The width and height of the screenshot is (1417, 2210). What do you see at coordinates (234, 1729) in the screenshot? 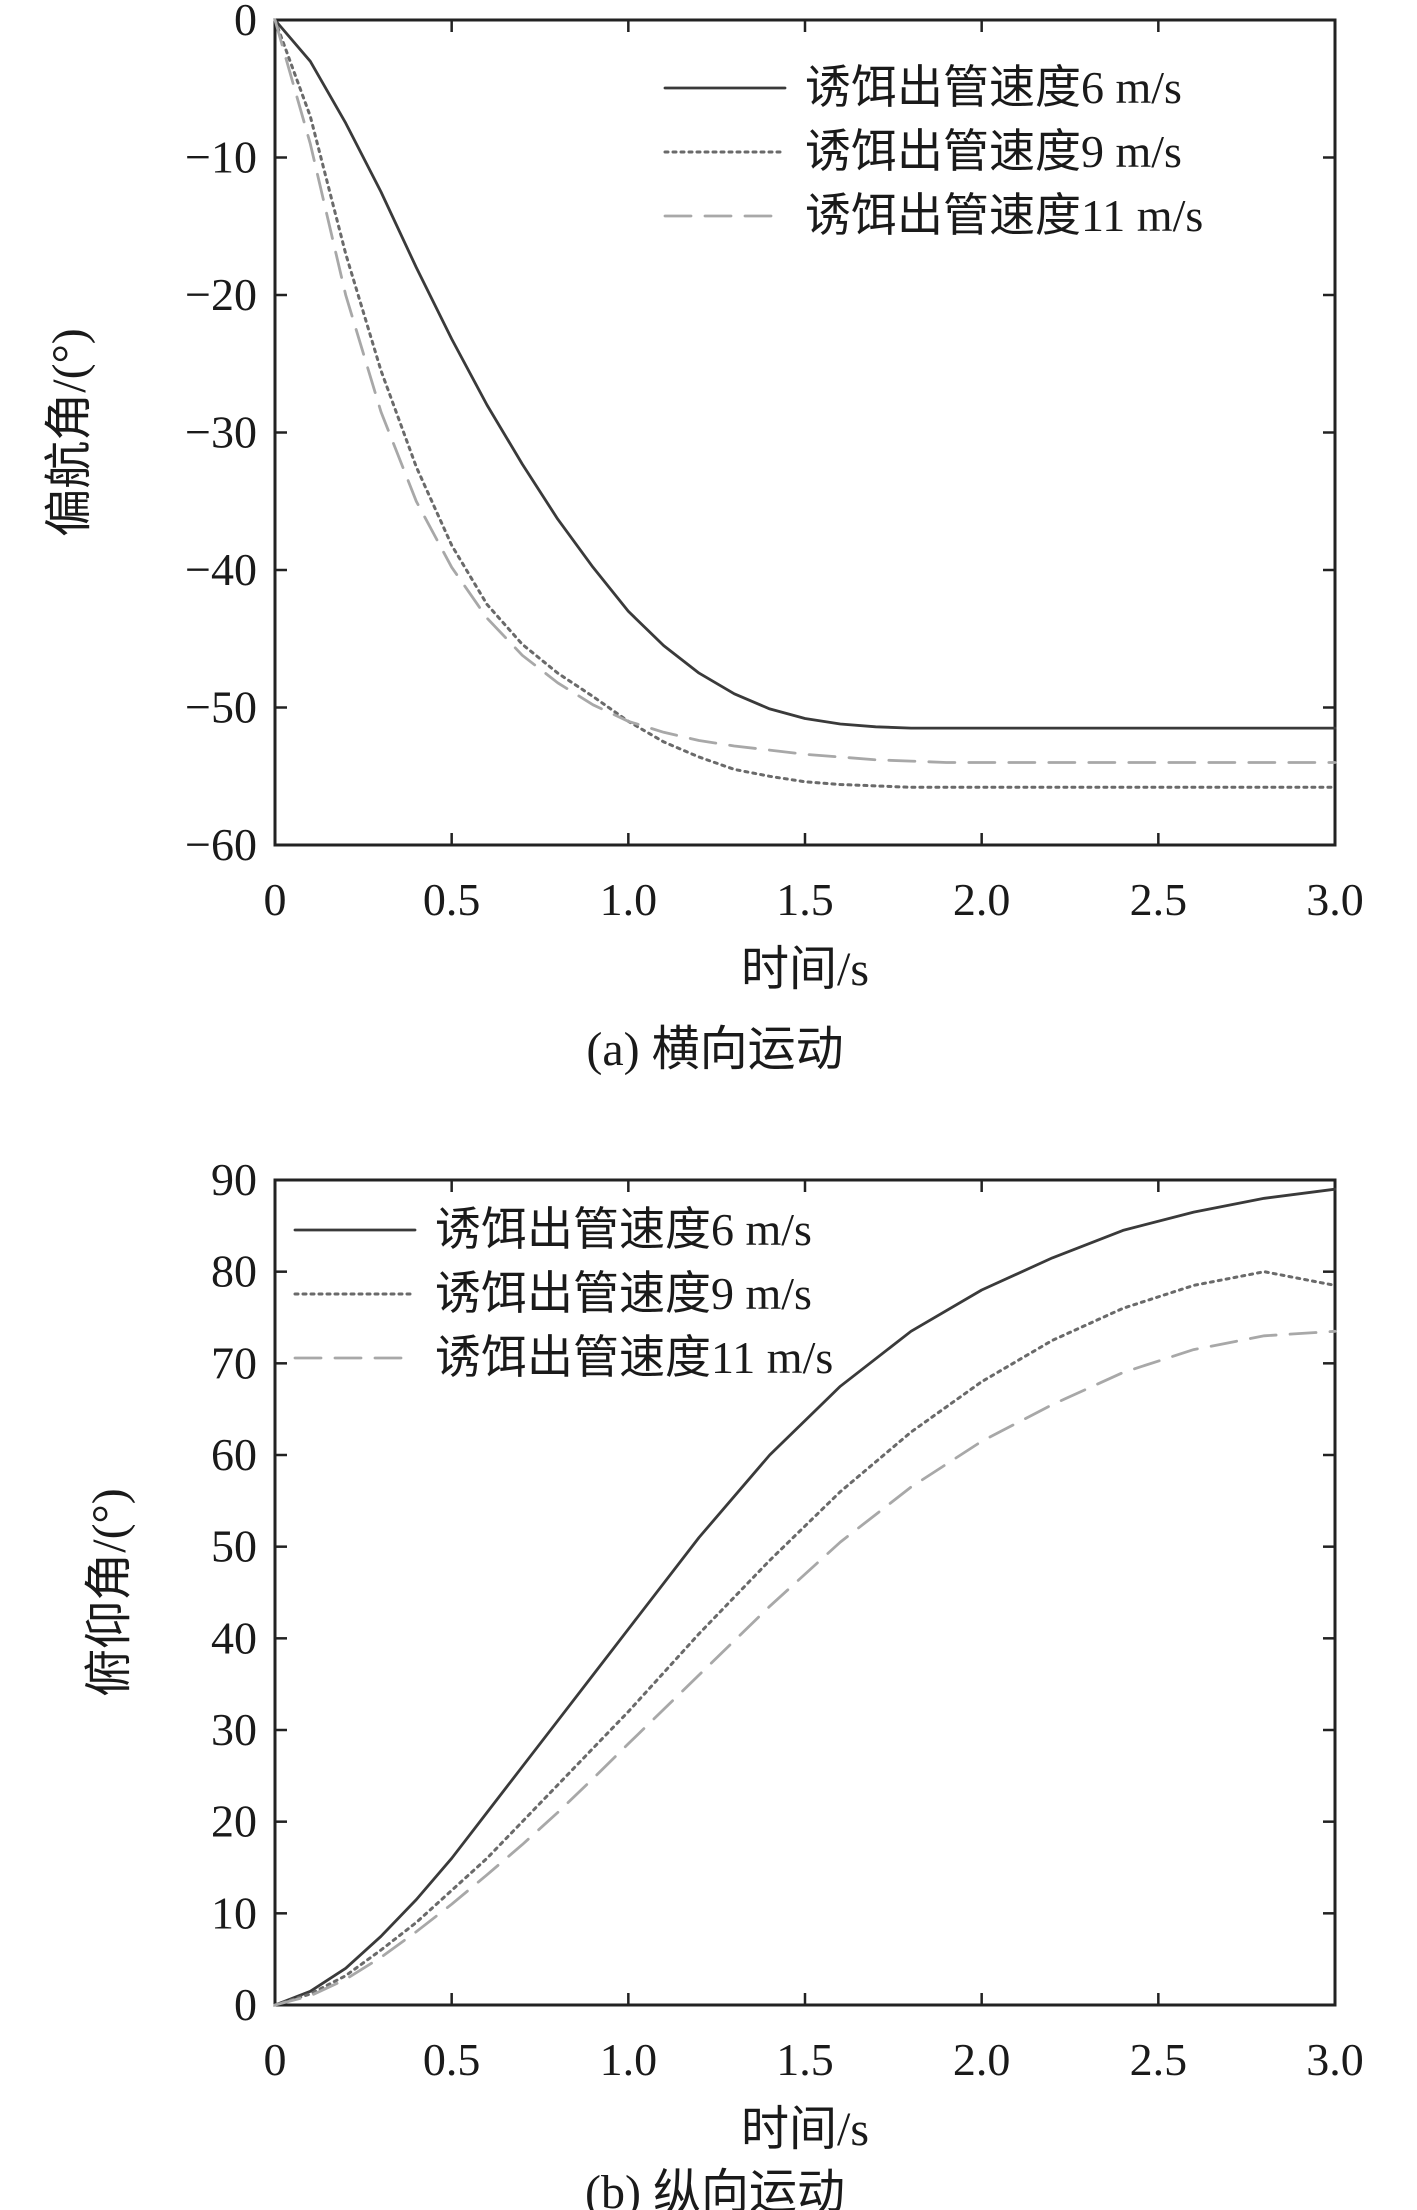
I see `y-tick-label: 30` at bounding box center [234, 1729].